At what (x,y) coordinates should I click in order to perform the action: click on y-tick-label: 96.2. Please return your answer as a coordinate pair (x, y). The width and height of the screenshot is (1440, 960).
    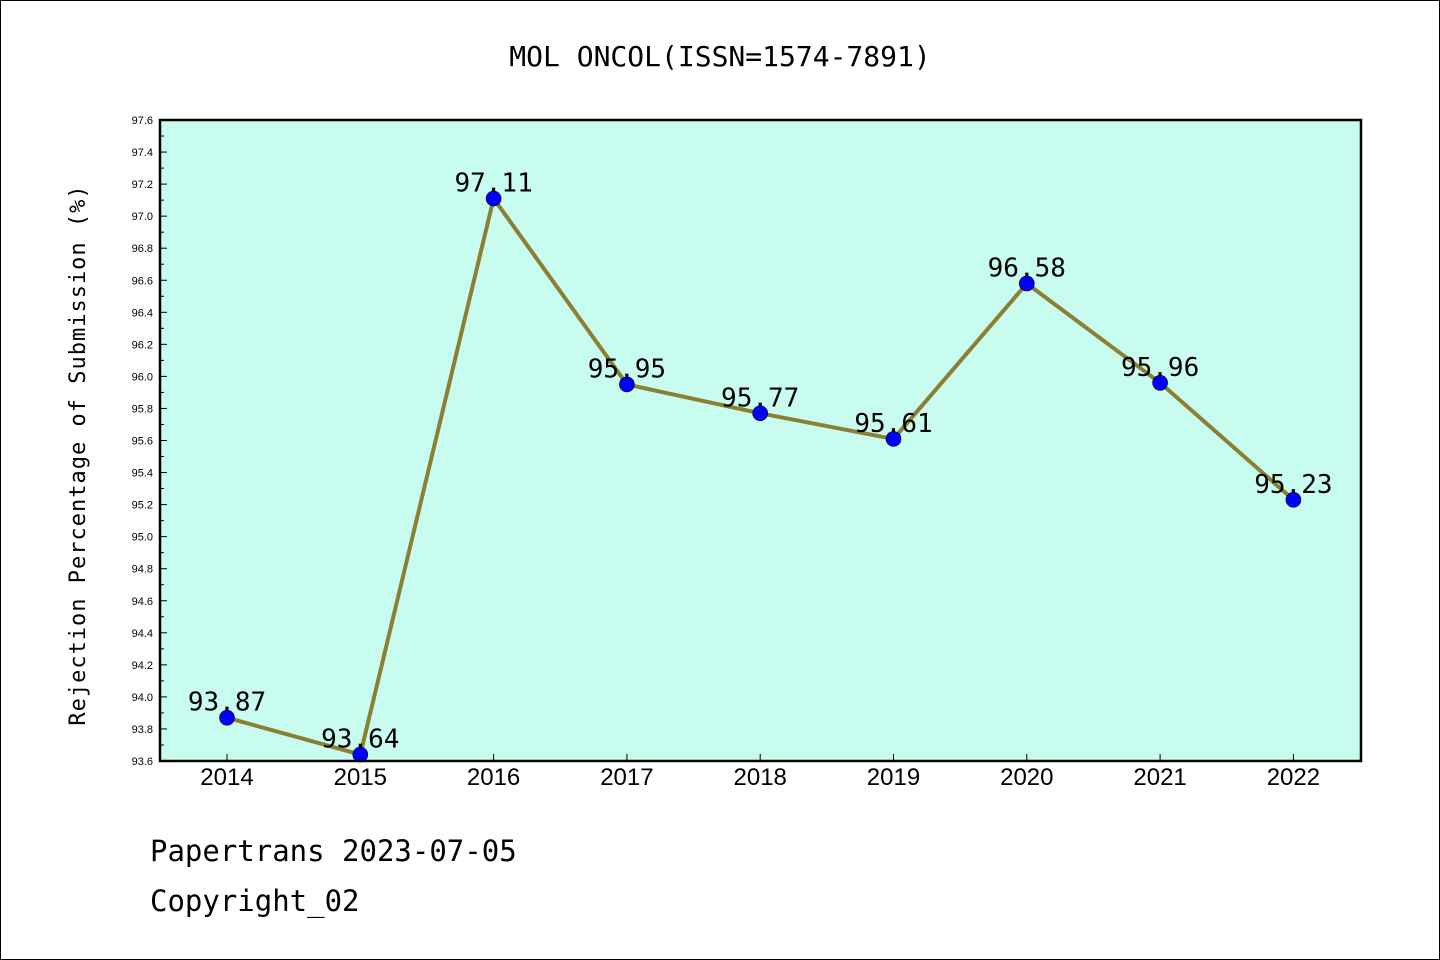
    Looking at the image, I should click on (142, 345).